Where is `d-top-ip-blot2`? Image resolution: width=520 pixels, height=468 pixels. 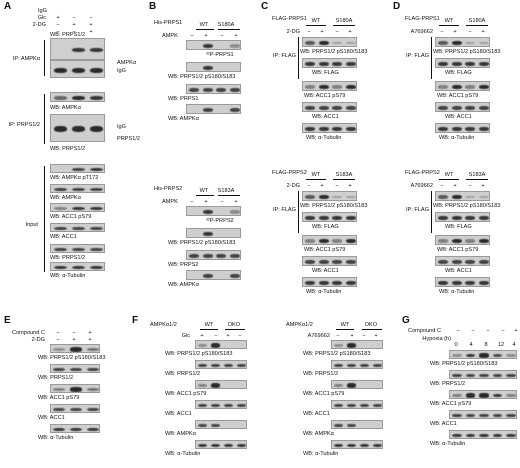 d-top-ip-blot2 is located at coordinates (462, 63).